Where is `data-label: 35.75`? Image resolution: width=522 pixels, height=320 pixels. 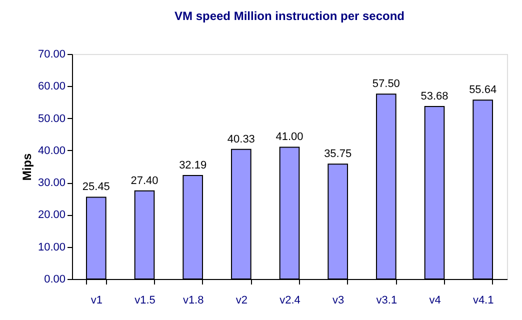
data-label: 35.75 is located at coordinates (338, 154).